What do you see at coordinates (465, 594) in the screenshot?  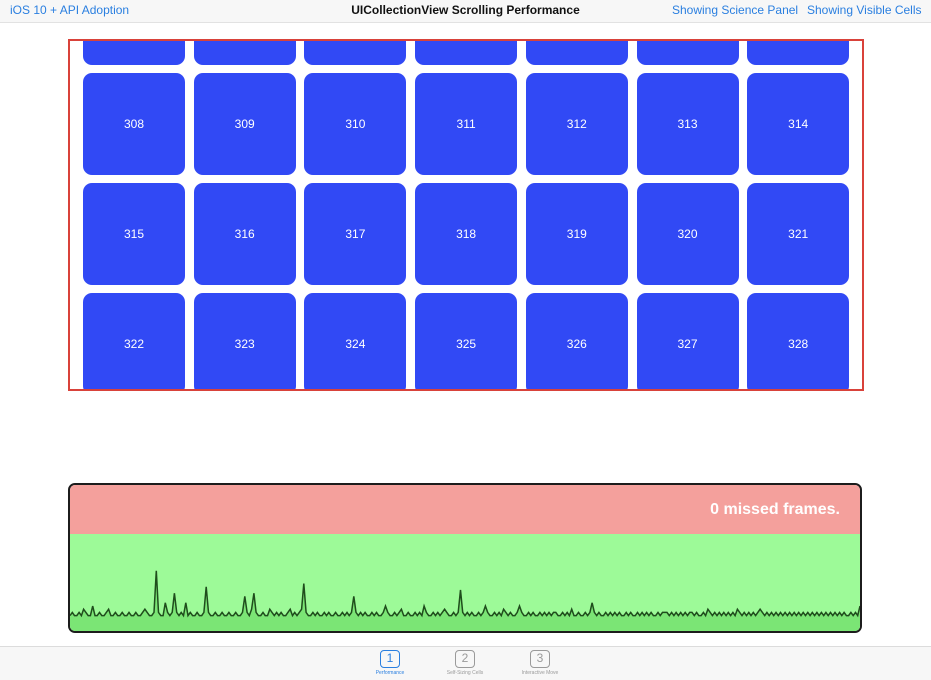 I see `frame-time-line` at bounding box center [465, 594].